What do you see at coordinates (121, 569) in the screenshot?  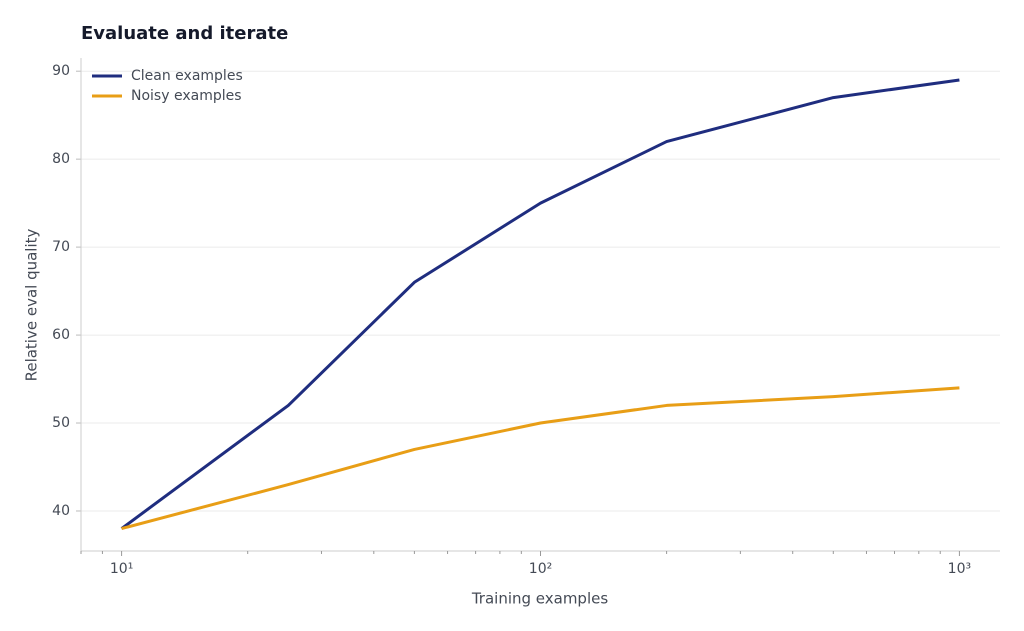 I see `x-tick-label: 10¹` at bounding box center [121, 569].